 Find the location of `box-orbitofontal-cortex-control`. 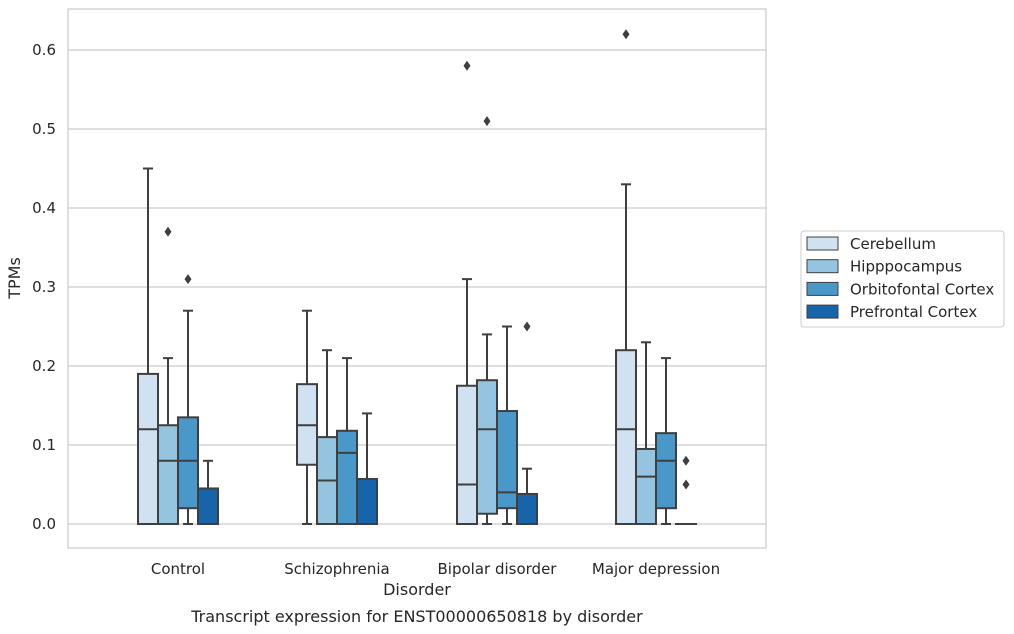

box-orbitofontal-cortex-control is located at coordinates (188, 399).